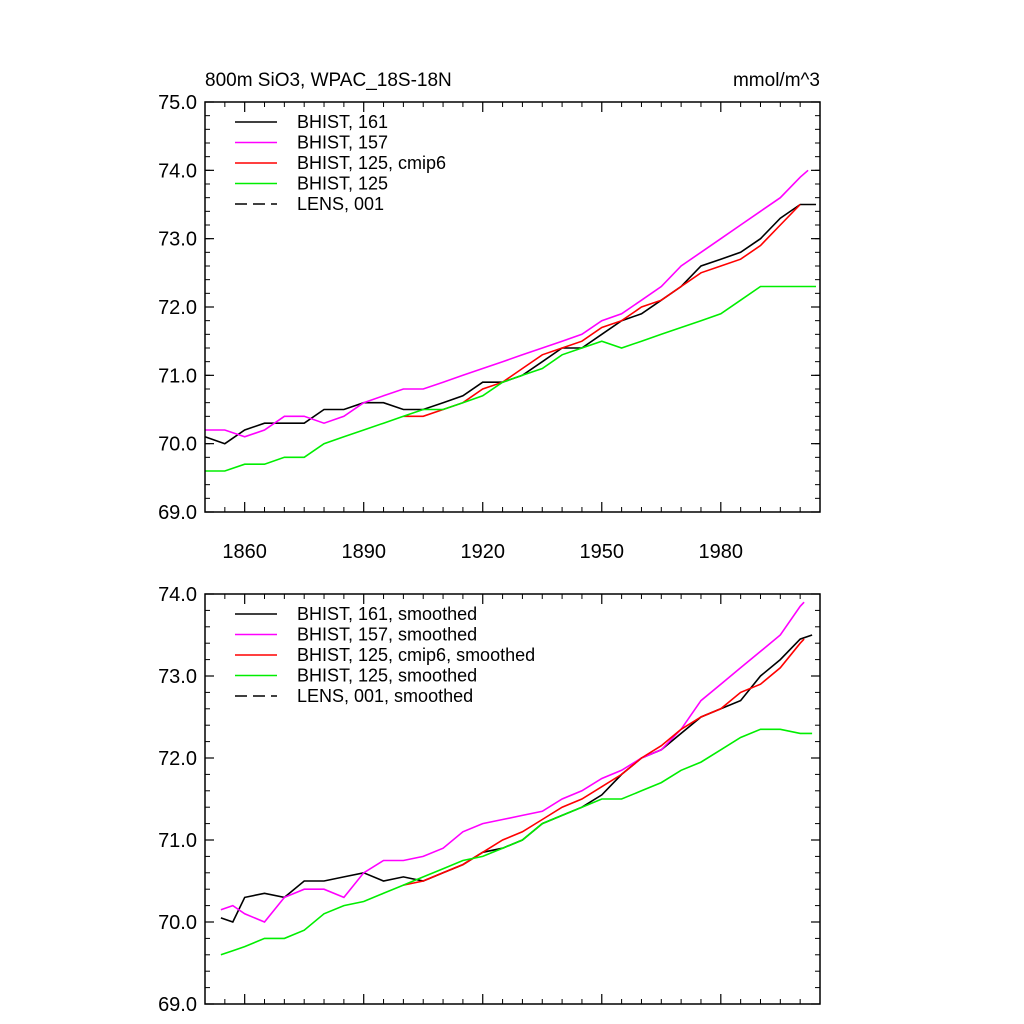 This screenshot has width=1024, height=1024. What do you see at coordinates (177, 759) in the screenshot?
I see `bottom-ytick-label: 72.0` at bounding box center [177, 759].